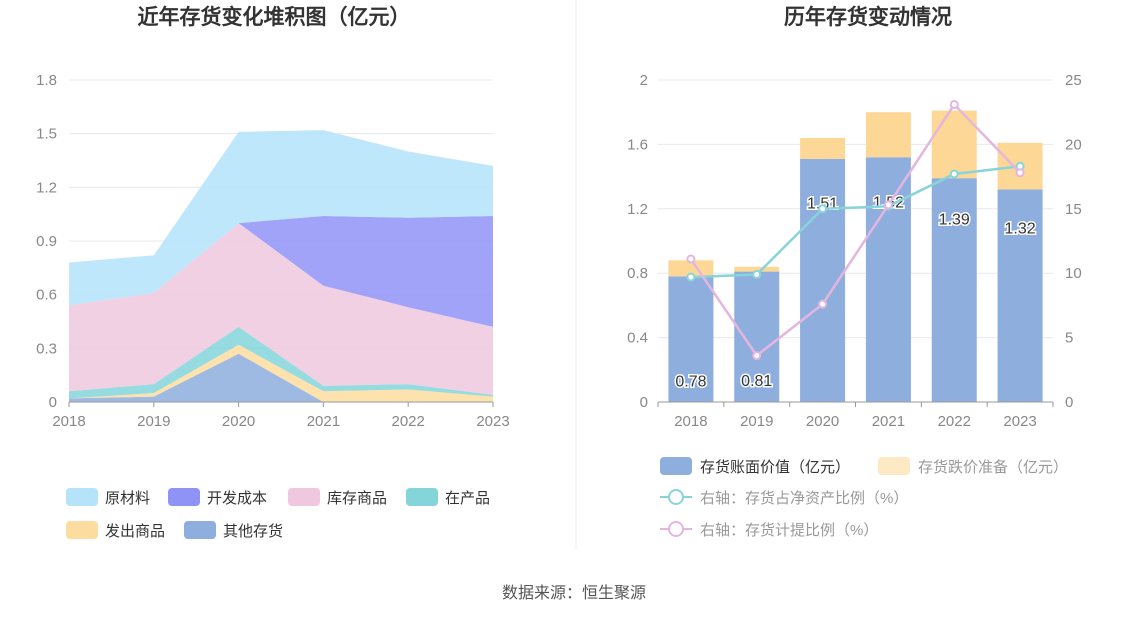  I want to click on bar-1-2021, so click(888, 135).